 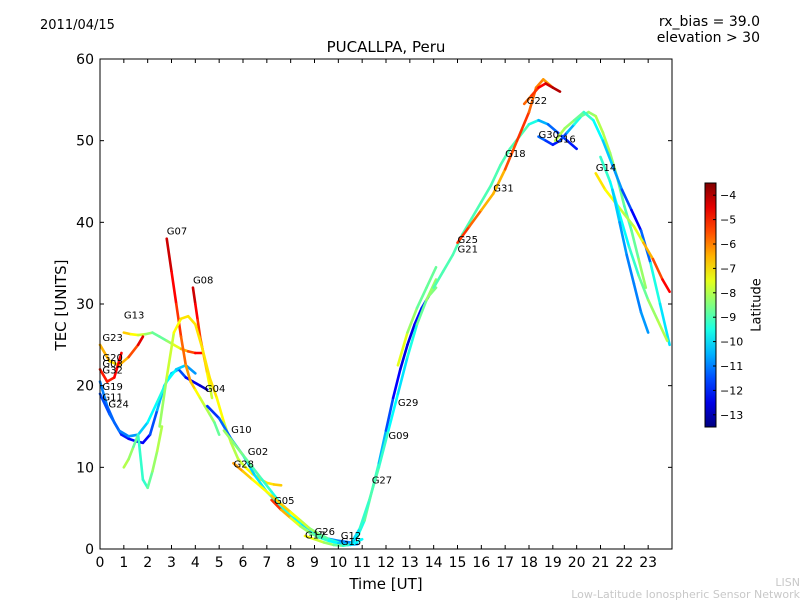 I want to click on colorbar-tick-label: −10, so click(x=731, y=342).